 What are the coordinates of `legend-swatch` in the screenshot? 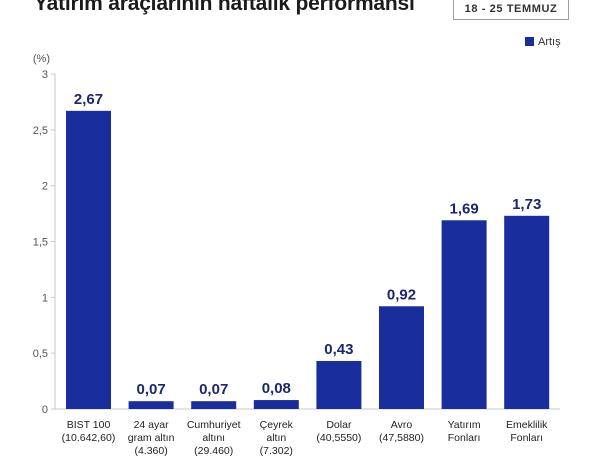 It's located at (529, 41).